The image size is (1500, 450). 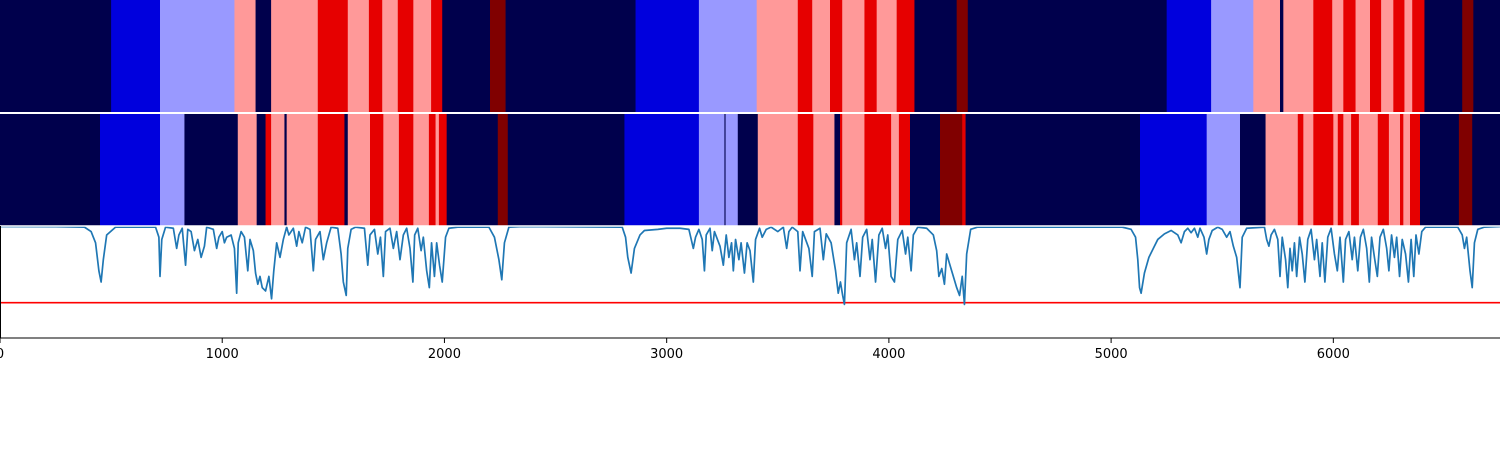 I want to click on x-tick-label: 3000, so click(x=666, y=354).